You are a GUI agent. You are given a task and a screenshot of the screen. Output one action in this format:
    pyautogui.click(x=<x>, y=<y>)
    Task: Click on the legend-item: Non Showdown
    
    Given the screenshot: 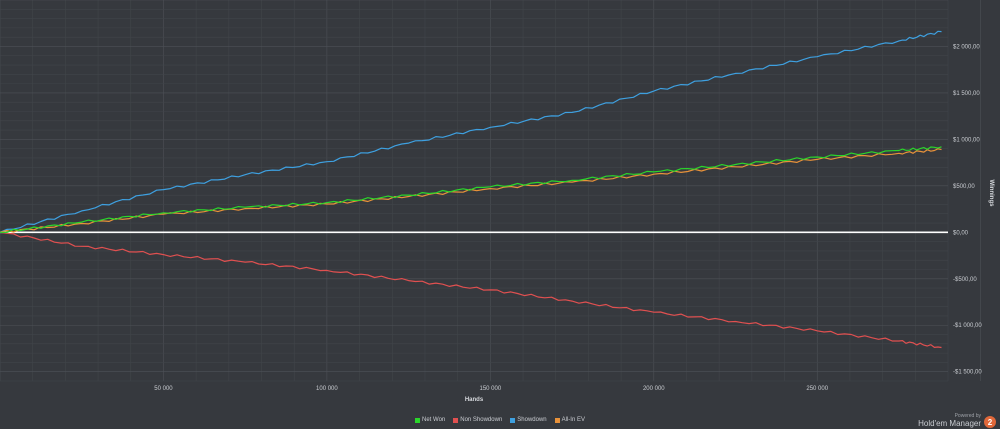 What is the action you would take?
    pyautogui.click(x=477, y=420)
    